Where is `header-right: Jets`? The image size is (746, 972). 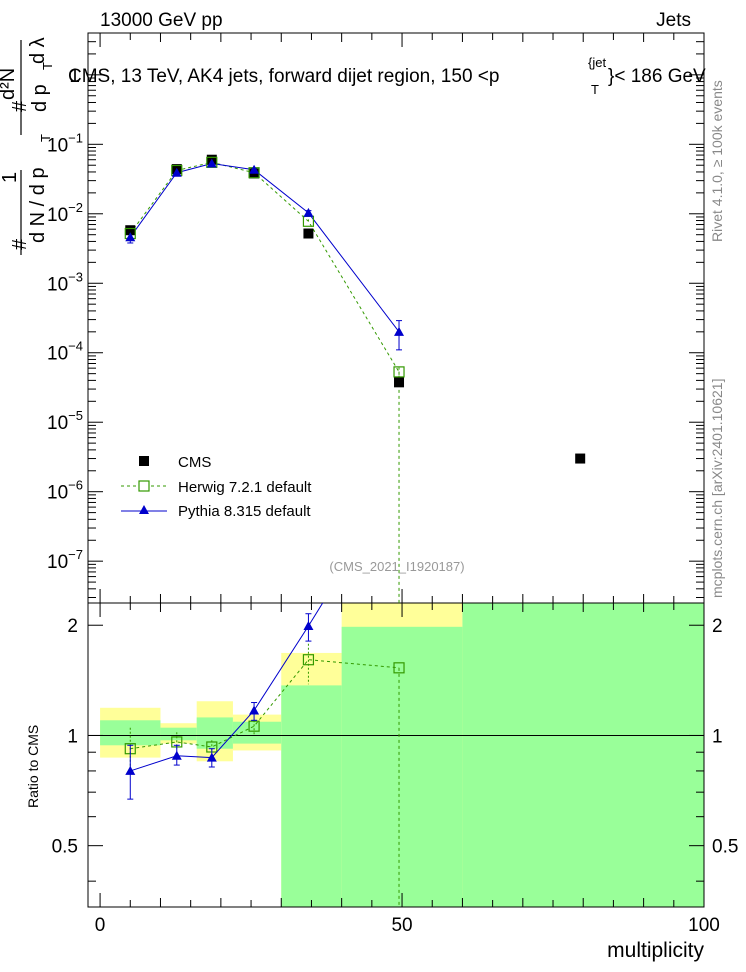
header-right: Jets is located at coordinates (673, 20).